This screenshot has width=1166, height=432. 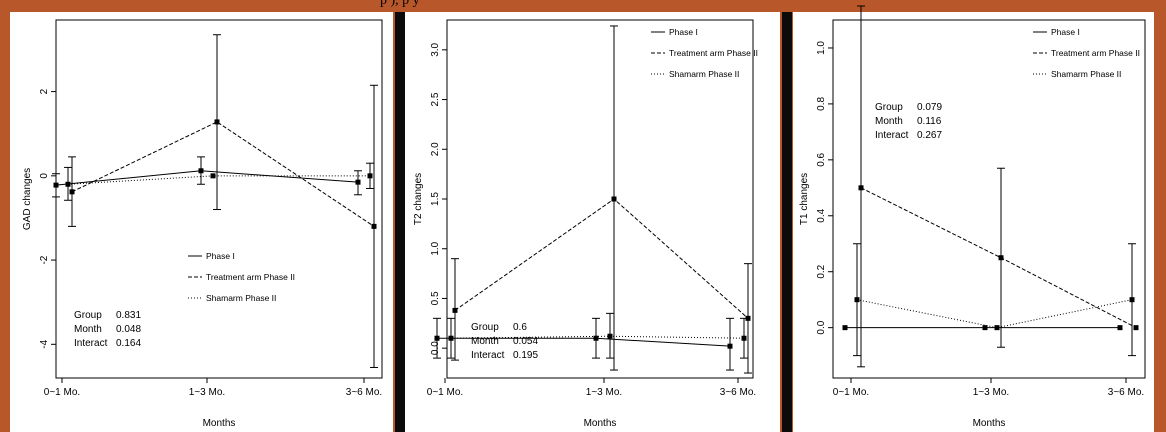 I want to click on stat-value: 0.267, so click(x=929, y=135).